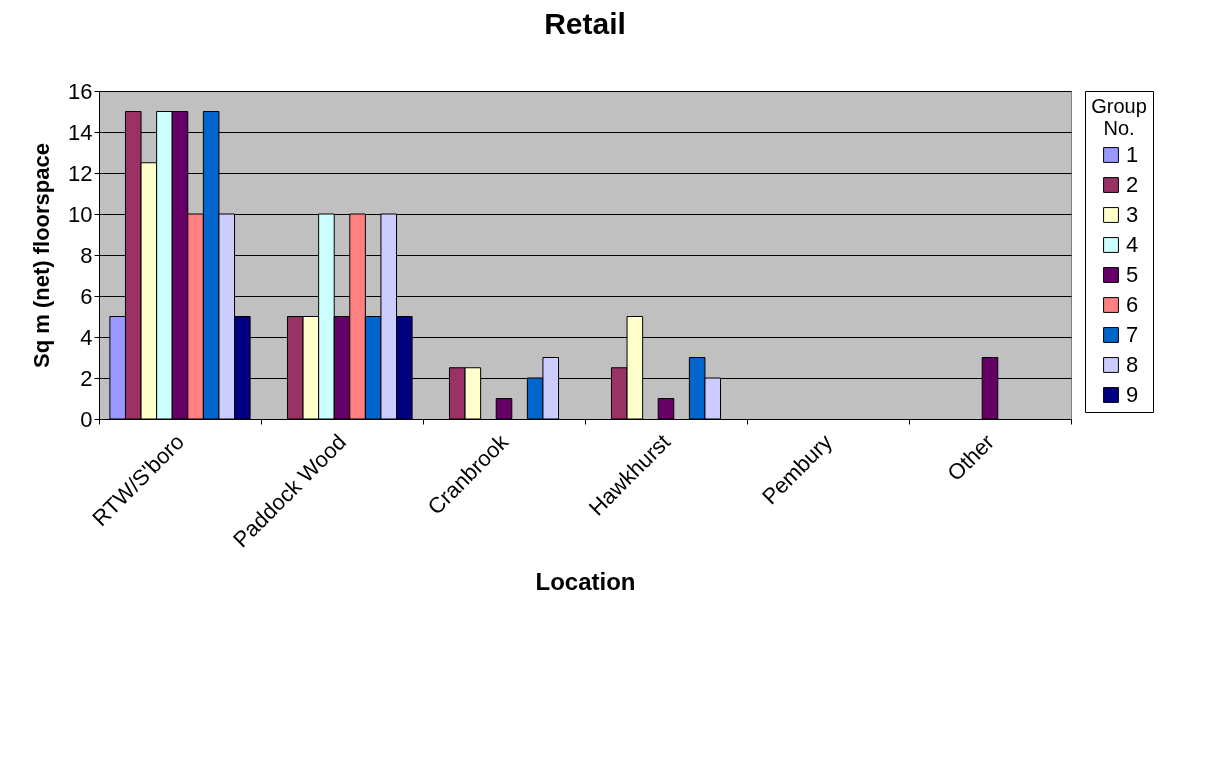 The width and height of the screenshot is (1228, 773). I want to click on legend-title: Group No., so click(1119, 117).